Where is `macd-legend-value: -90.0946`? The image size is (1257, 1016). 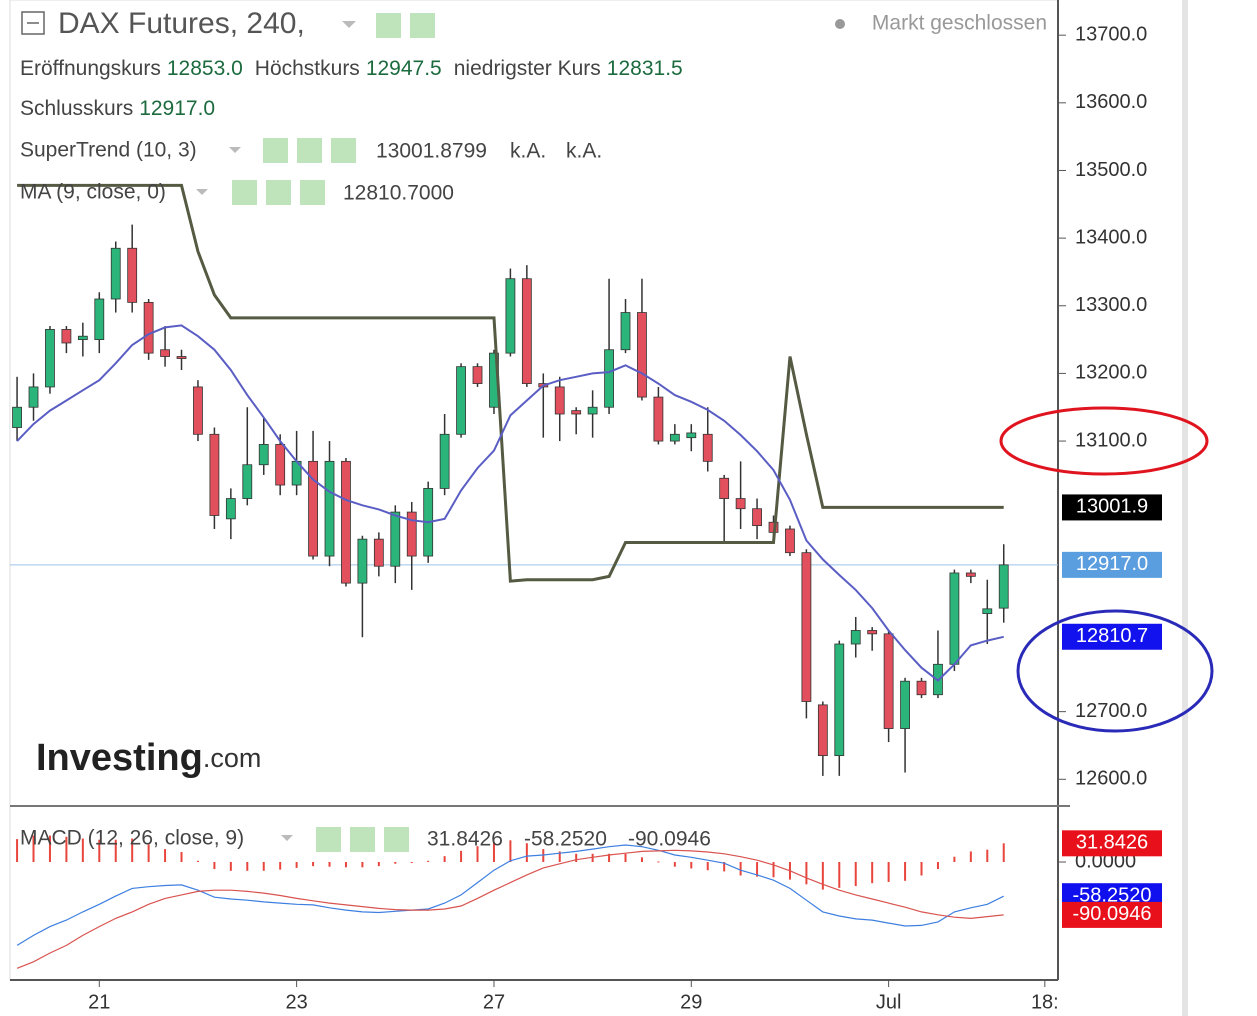 macd-legend-value: -90.0946 is located at coordinates (669, 839).